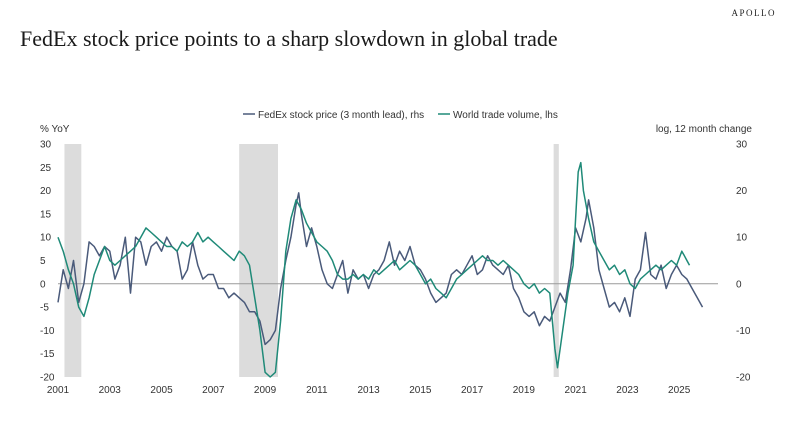 This screenshot has width=800, height=444. I want to click on y-right-tick-label: -10, so click(743, 331).